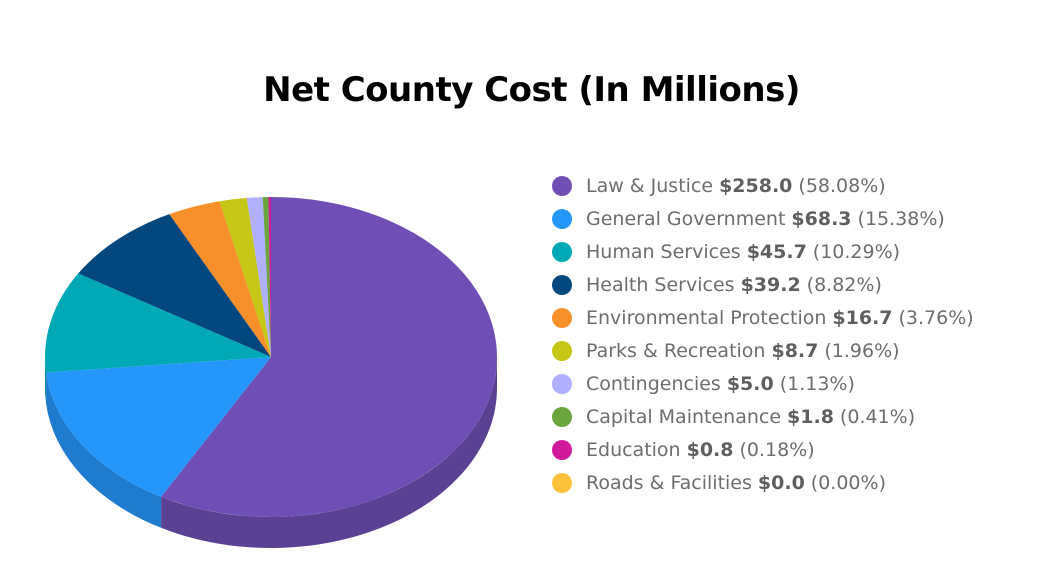 This screenshot has width=1063, height=582. I want to click on legend-label: Capital Maintenance, so click(684, 416).